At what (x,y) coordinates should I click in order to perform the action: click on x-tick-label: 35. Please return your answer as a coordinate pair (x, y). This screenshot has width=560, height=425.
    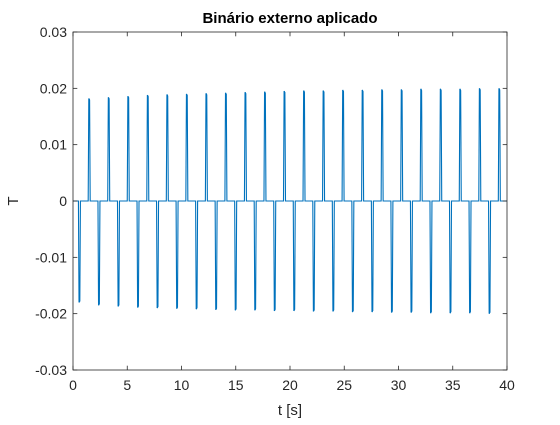
    Looking at the image, I should click on (453, 385).